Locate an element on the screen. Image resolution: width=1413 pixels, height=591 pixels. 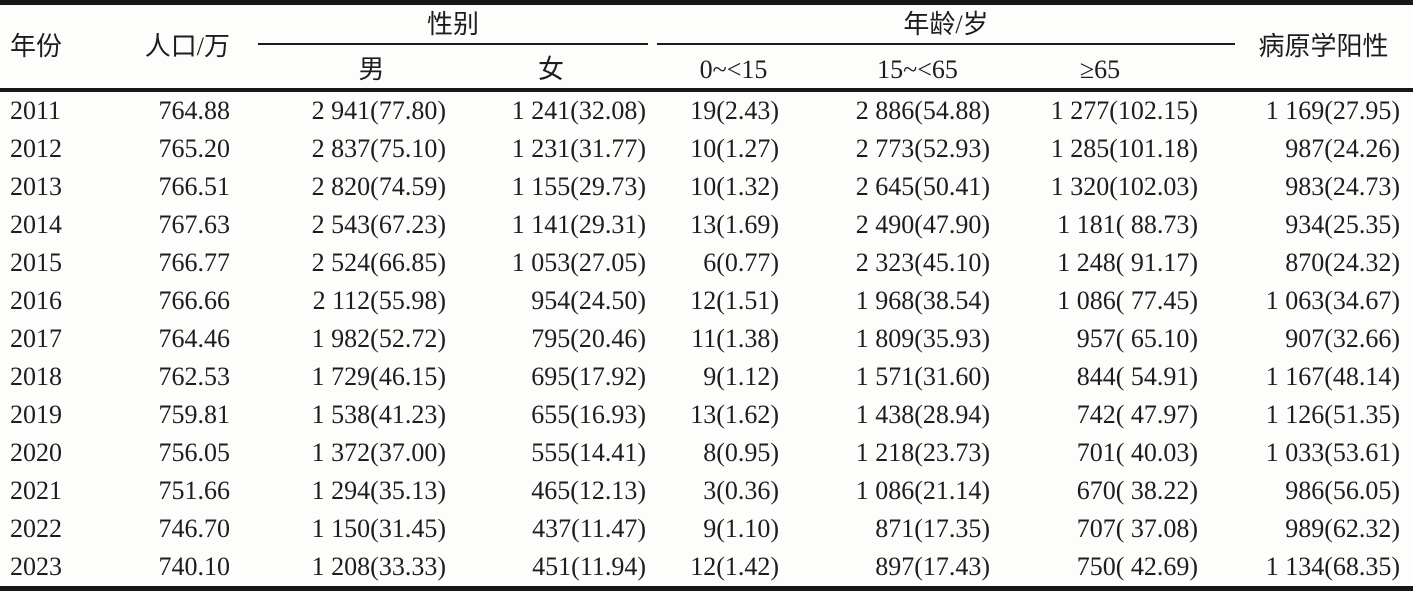
cell-population: 766.51 is located at coordinates (194, 186).